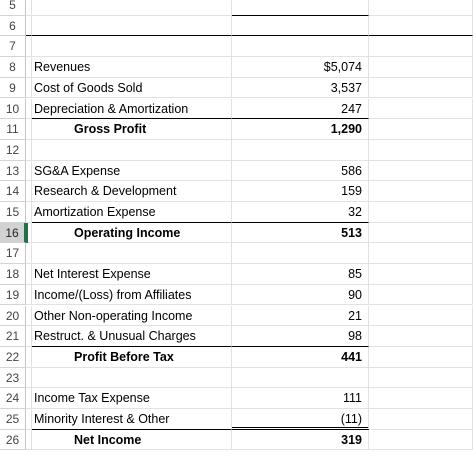  What do you see at coordinates (300, 233) in the screenshot?
I see `line-item-value: 513` at bounding box center [300, 233].